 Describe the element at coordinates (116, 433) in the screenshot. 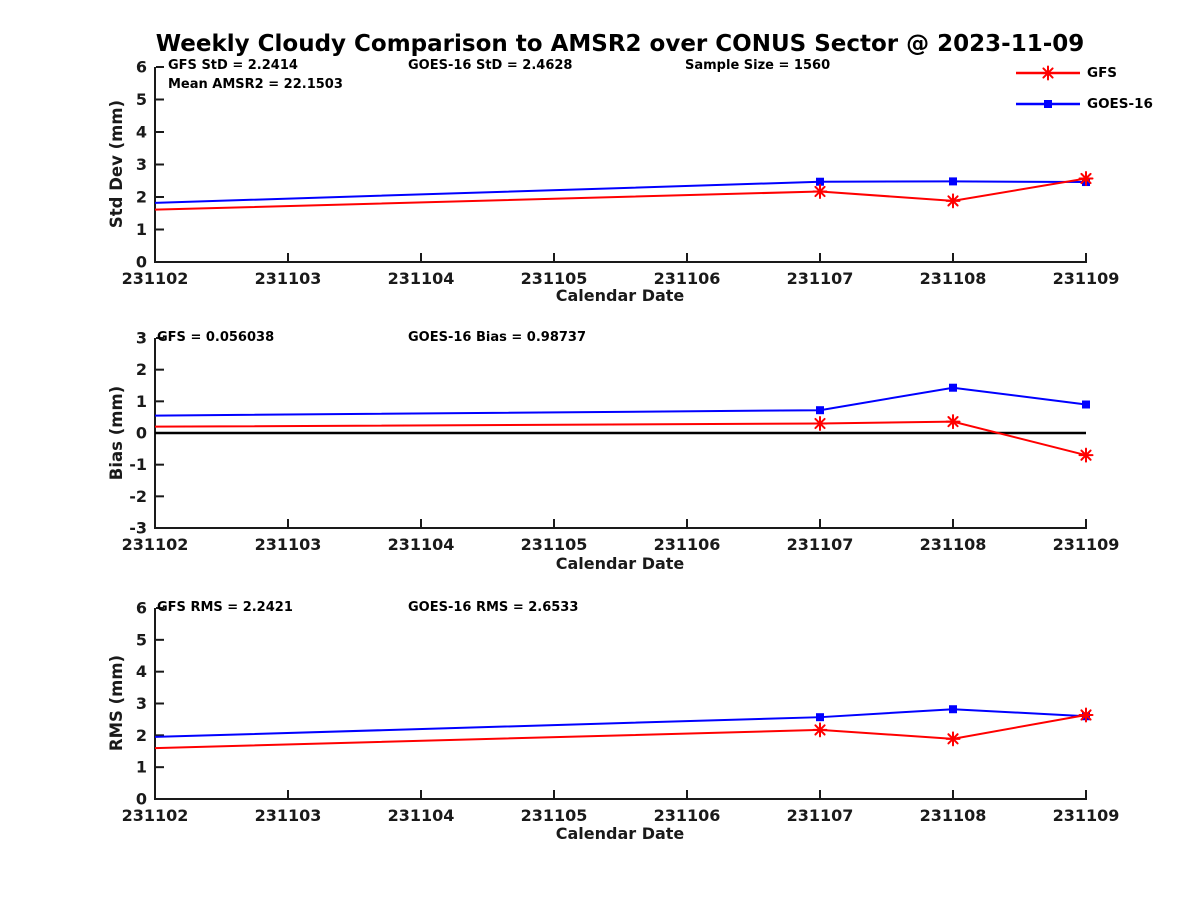

I see `y-axis-label-bias: Bias (mm)` at that location.